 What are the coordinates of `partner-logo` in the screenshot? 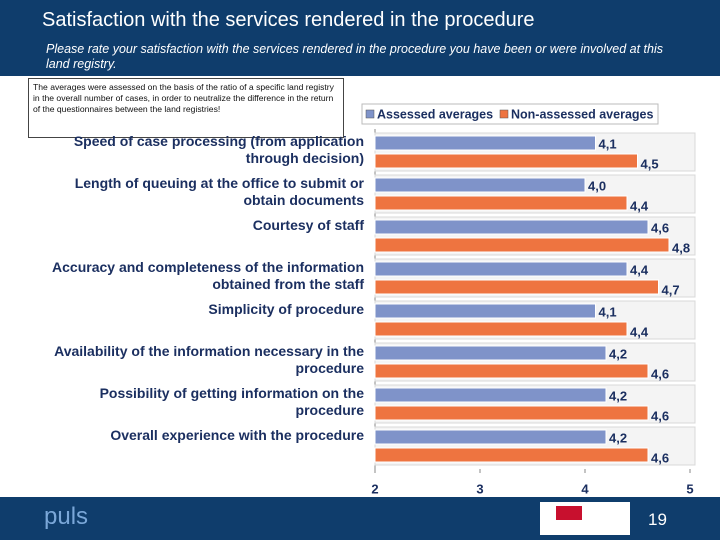 It's located at (585, 518).